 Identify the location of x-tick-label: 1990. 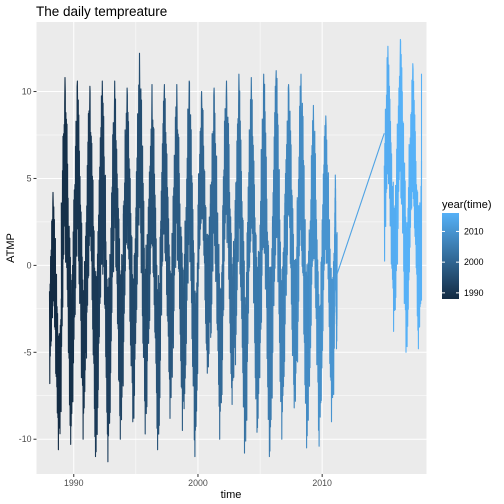
(74, 483).